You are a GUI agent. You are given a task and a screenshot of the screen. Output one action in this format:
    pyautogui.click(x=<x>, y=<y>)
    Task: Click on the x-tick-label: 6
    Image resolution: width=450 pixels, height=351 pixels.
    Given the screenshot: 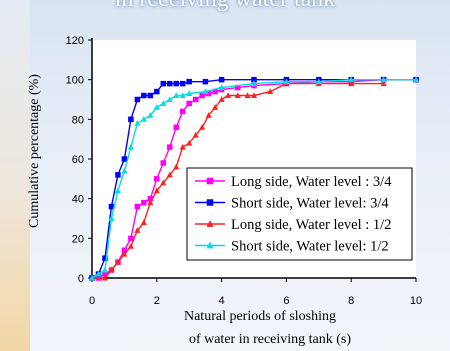 What is the action you would take?
    pyautogui.click(x=286, y=301)
    